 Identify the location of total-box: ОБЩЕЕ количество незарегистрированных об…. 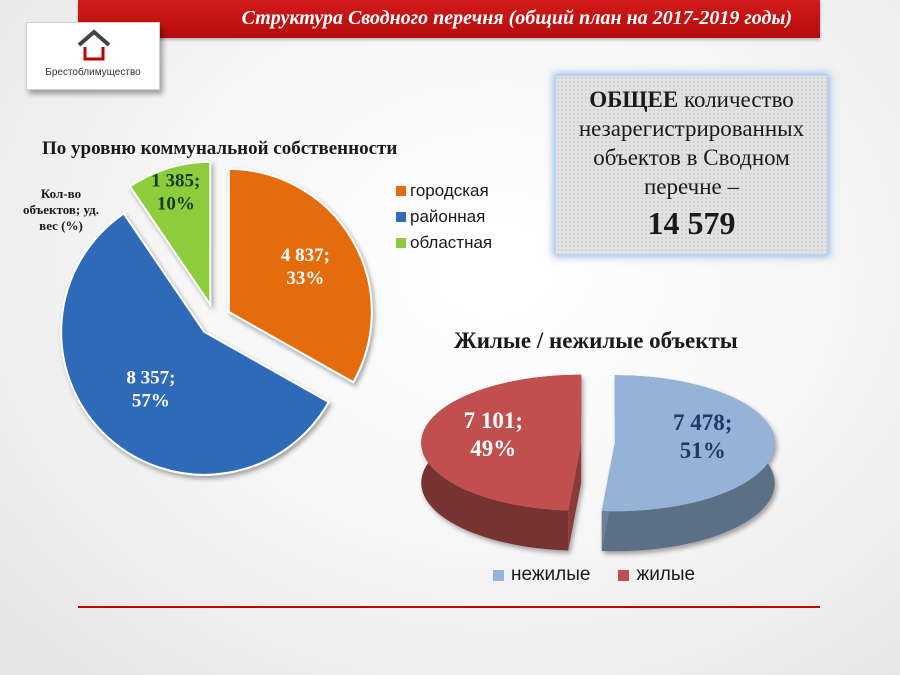
(691, 165).